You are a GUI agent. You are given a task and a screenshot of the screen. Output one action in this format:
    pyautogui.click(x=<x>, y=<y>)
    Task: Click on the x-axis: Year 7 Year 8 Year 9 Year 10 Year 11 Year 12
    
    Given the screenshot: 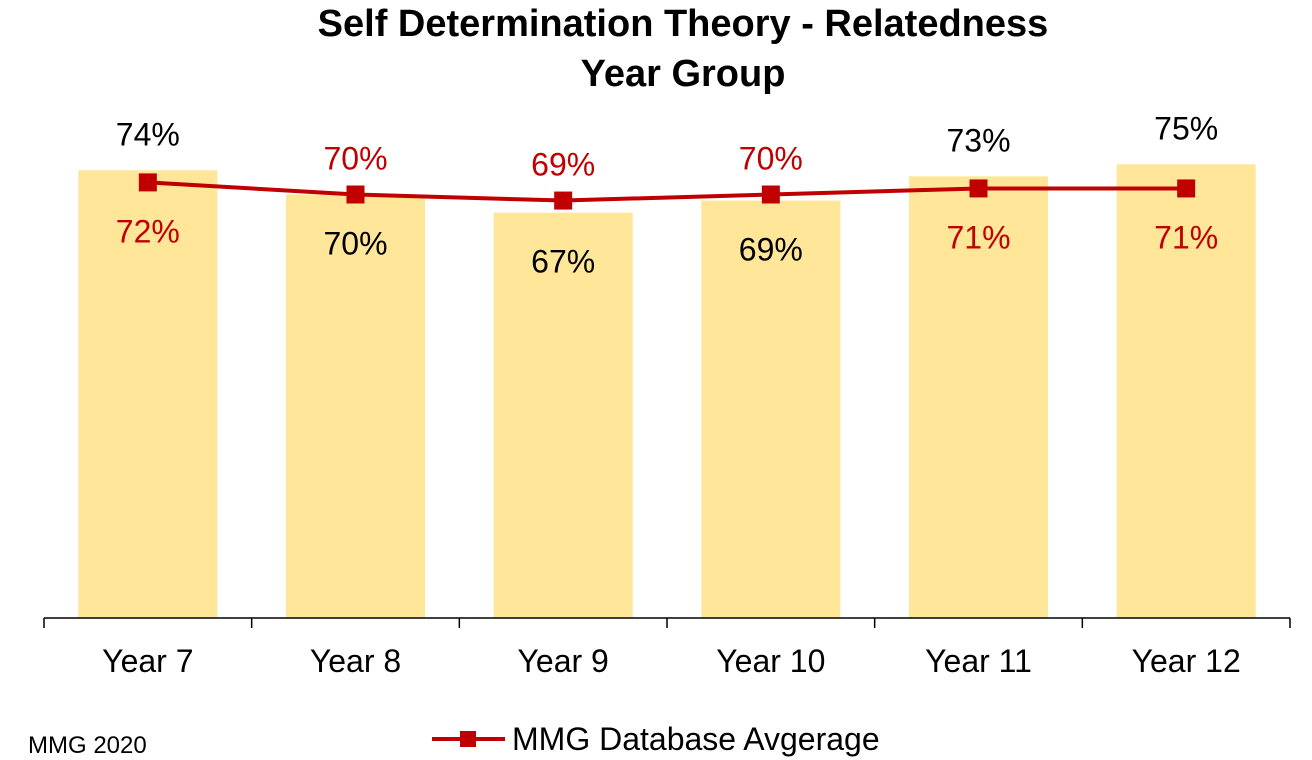 What is the action you would take?
    pyautogui.click(x=667, y=648)
    